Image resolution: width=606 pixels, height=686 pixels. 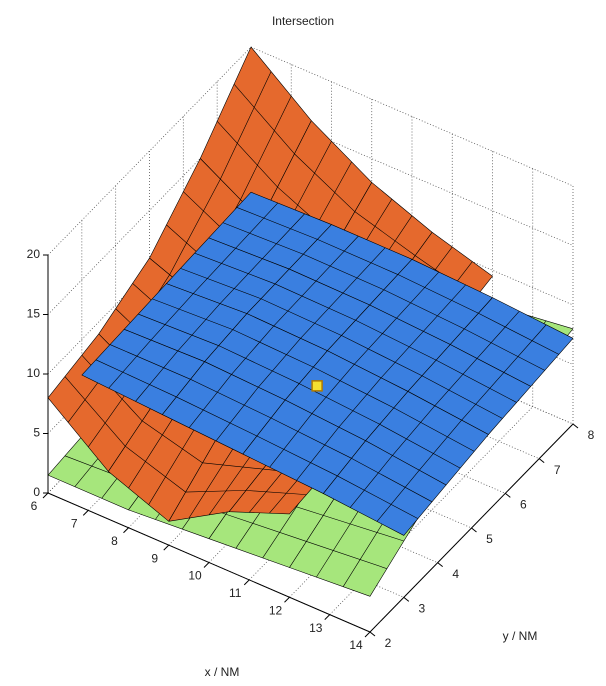 I want to click on y-tick-label: 3, so click(x=421, y=609).